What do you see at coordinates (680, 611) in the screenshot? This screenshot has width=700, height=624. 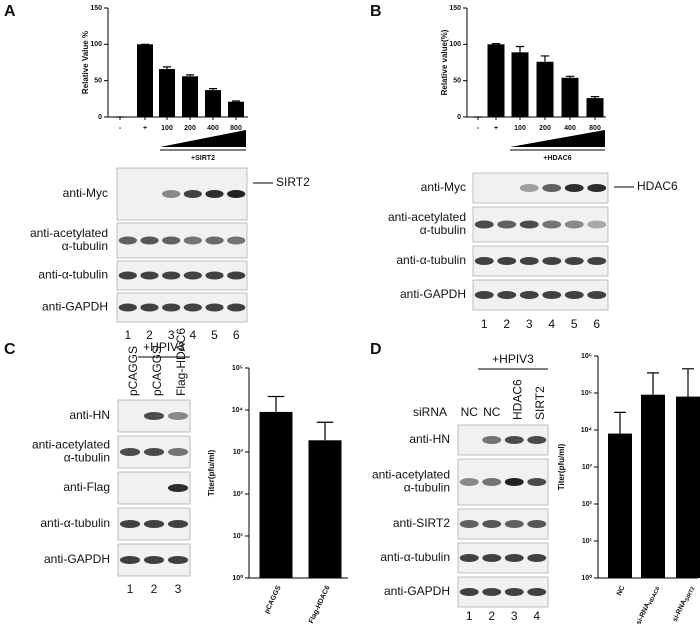 I see `category: si-RNA` at bounding box center [680, 611].